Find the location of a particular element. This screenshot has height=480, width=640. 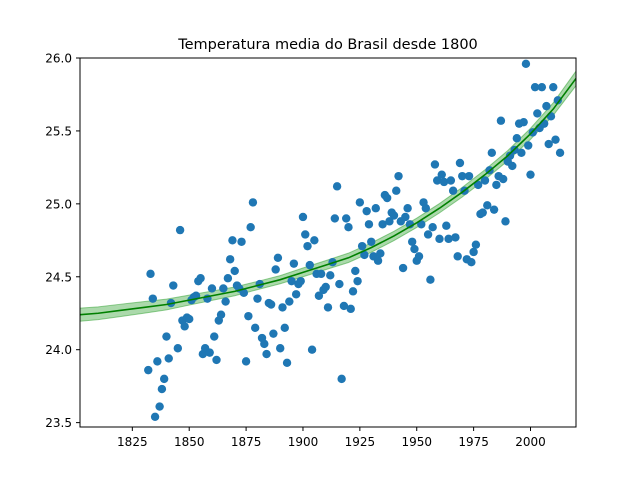

y-tick-label: 24.5 is located at coordinates (58, 277).